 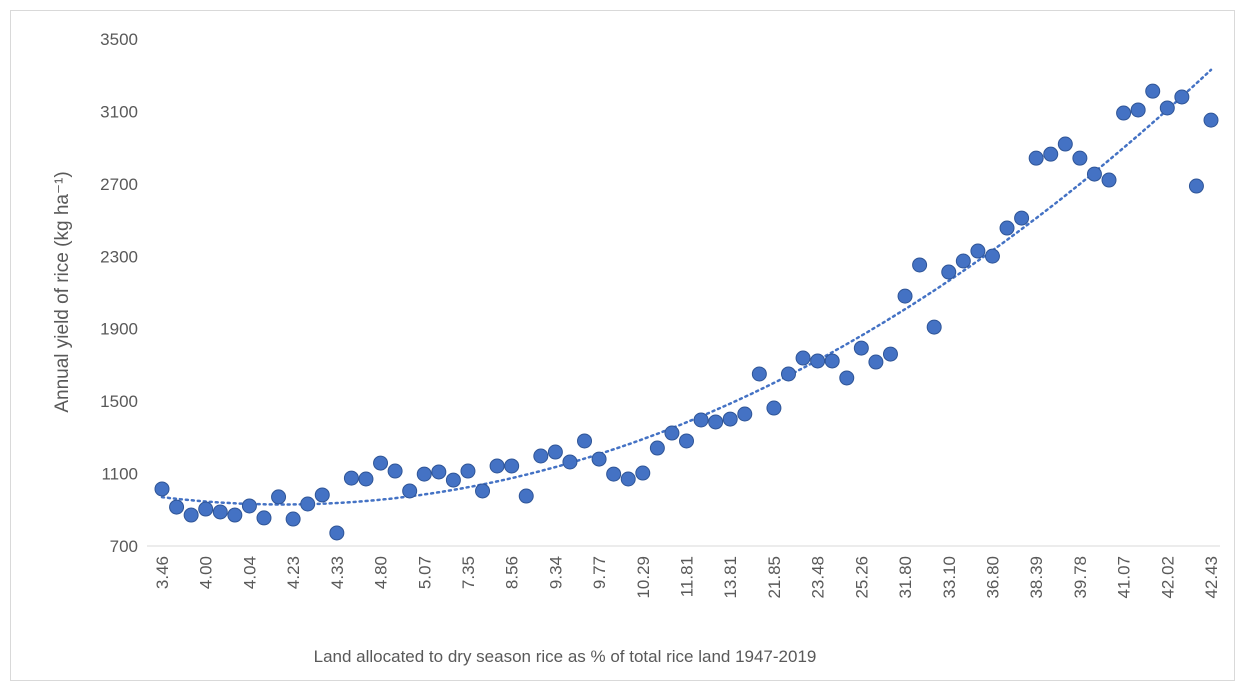 I want to click on x-tick-label: 5.07, so click(x=424, y=572).